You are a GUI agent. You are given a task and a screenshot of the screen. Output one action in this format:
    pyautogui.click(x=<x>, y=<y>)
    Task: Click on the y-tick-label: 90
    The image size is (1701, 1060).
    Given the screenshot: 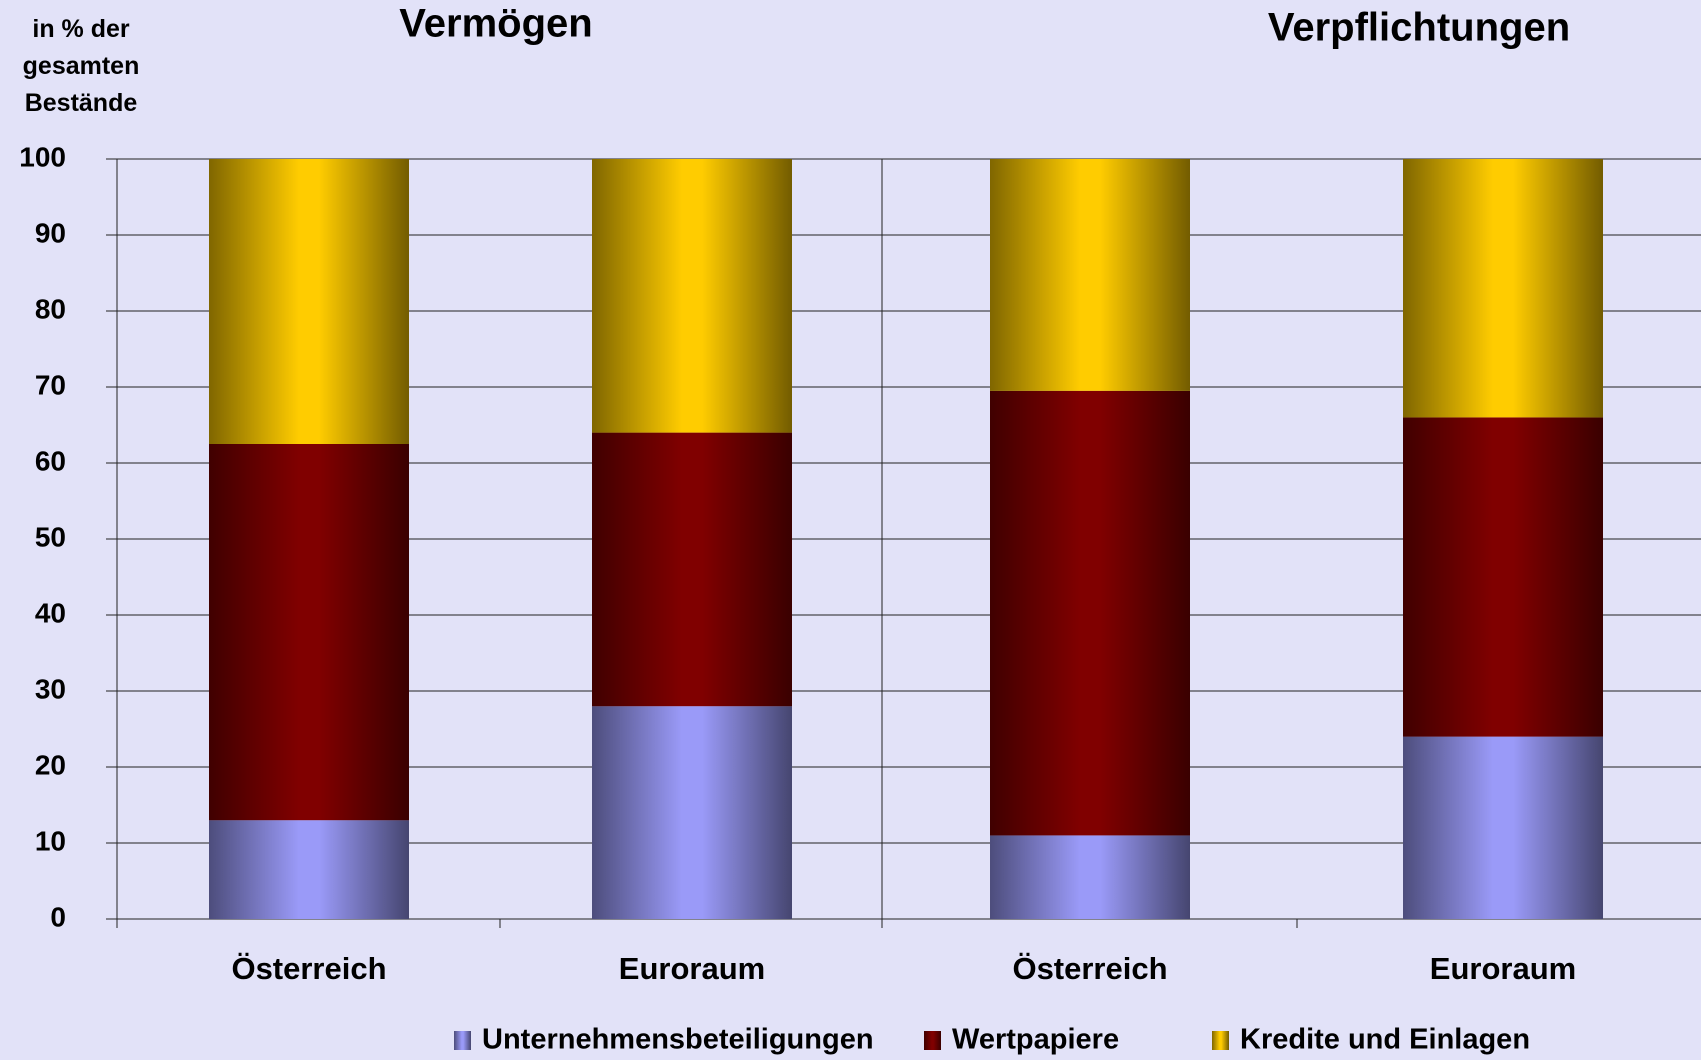 What is the action you would take?
    pyautogui.click(x=50, y=232)
    